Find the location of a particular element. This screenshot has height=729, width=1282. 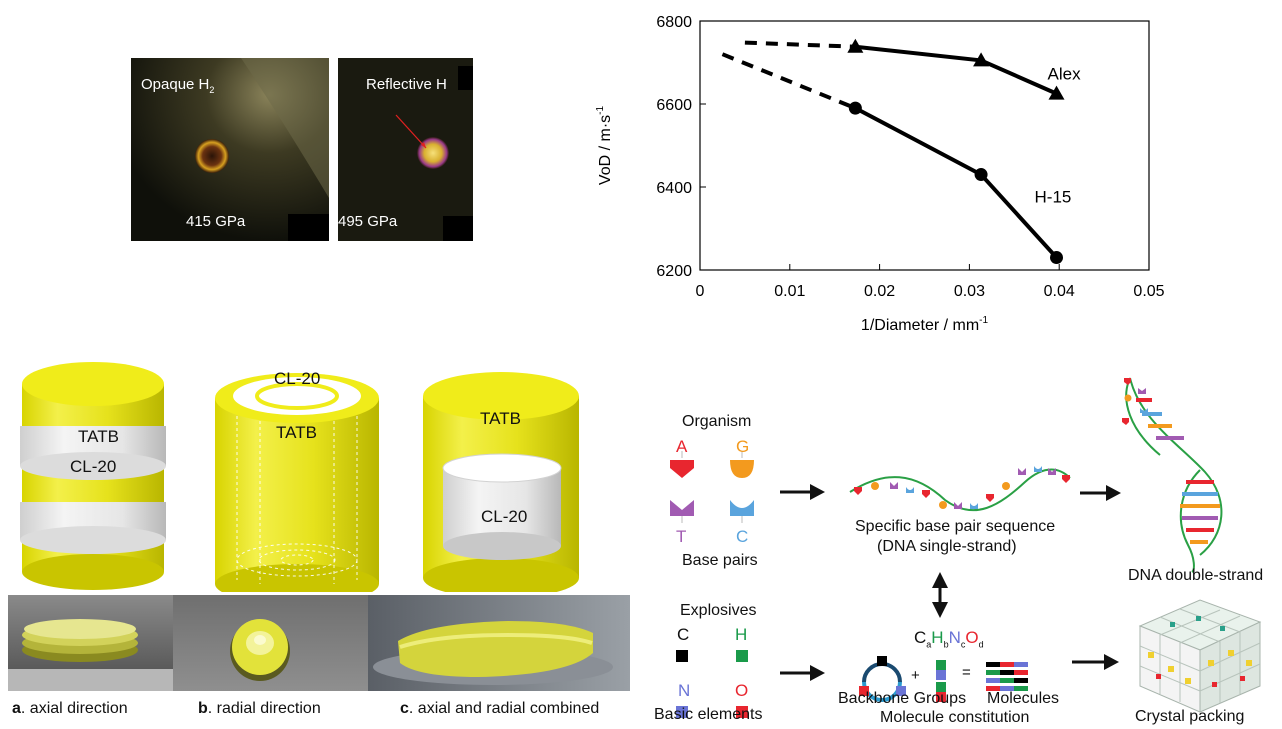

sample-photo-a is located at coordinates (90, 643).